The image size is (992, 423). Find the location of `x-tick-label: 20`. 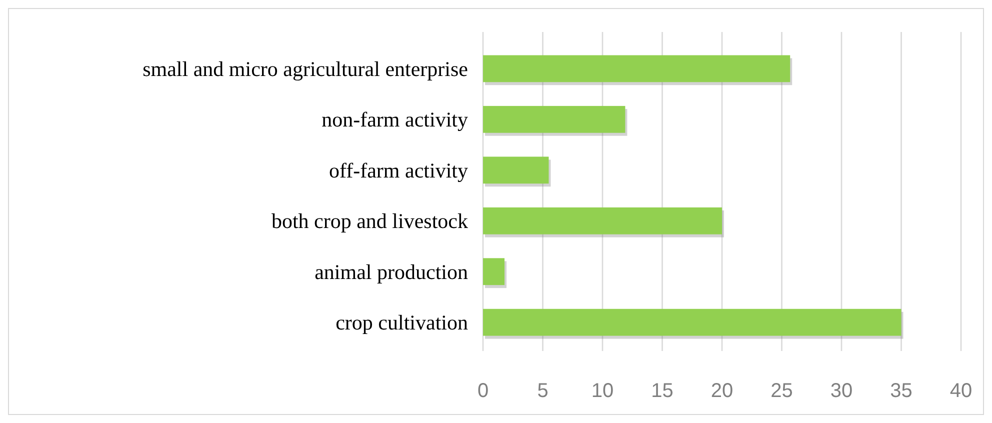

x-tick-label: 20 is located at coordinates (722, 391).